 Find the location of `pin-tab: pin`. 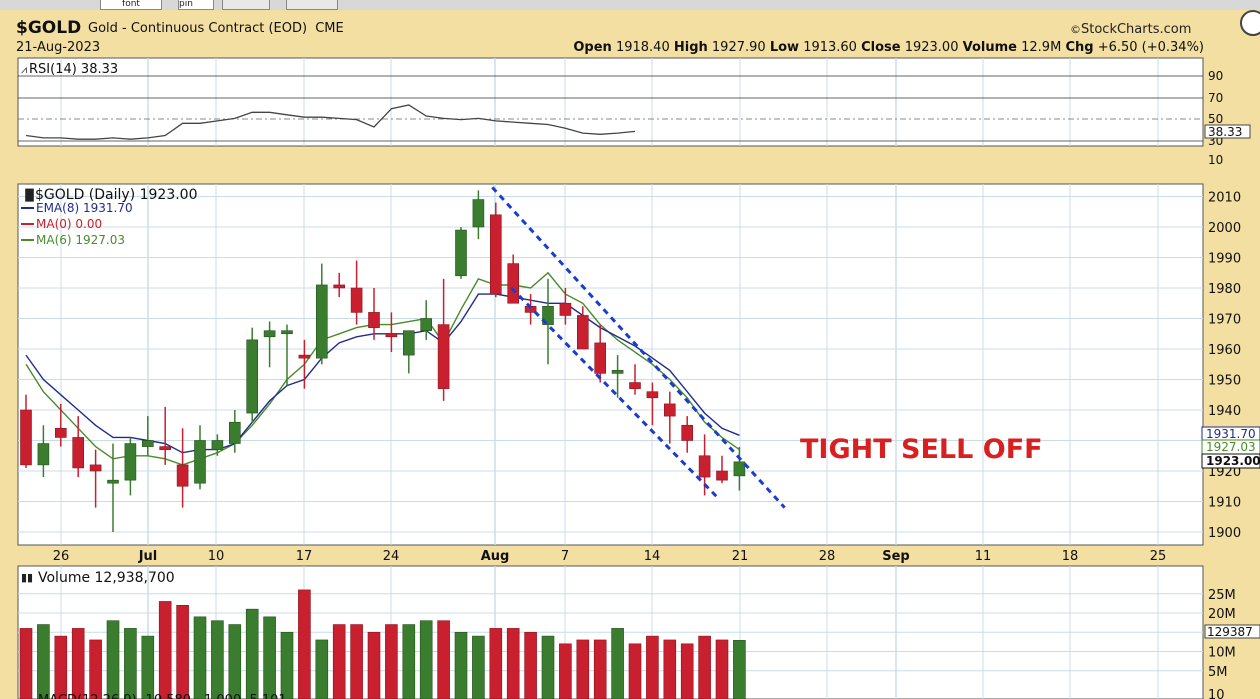

pin-tab: pin is located at coordinates (196, 5).